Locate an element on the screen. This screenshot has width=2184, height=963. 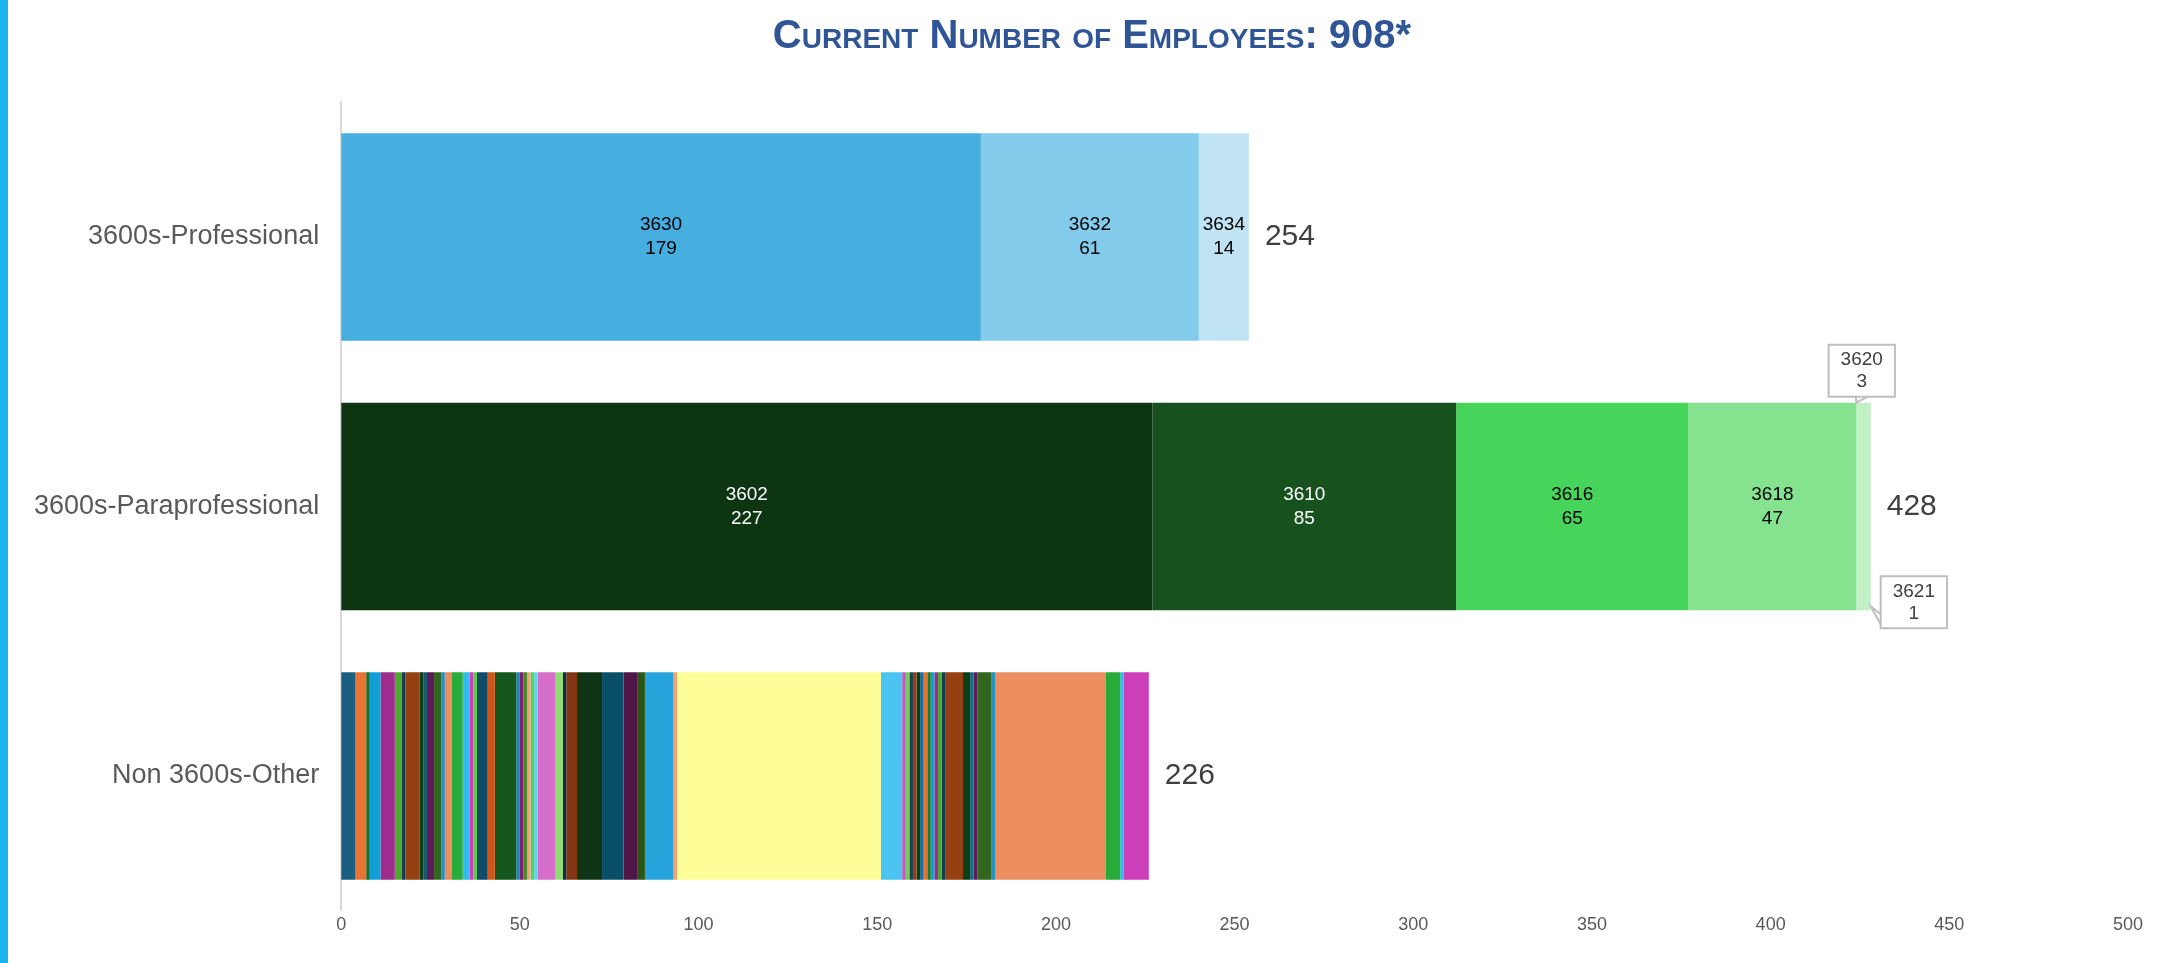
series-label: 3632 is located at coordinates (1089, 224).